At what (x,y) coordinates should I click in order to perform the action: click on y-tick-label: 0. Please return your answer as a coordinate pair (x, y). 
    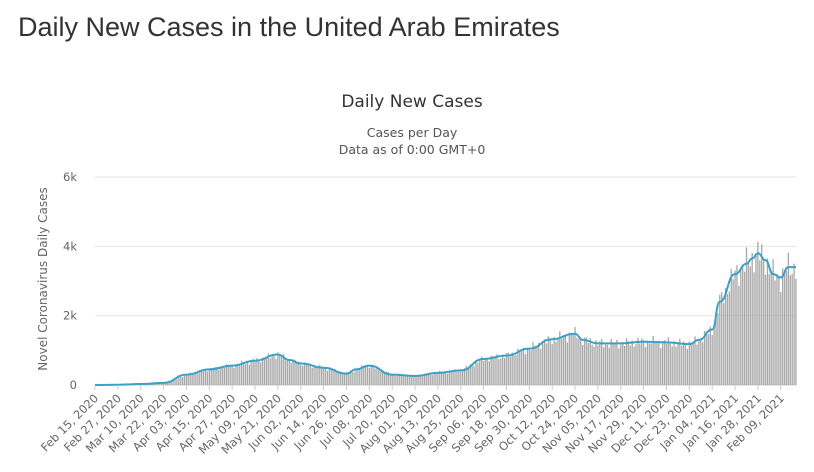
    Looking at the image, I should click on (73, 385).